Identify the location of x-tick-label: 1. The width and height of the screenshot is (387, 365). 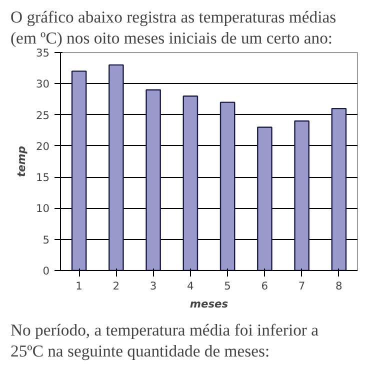
(79, 286).